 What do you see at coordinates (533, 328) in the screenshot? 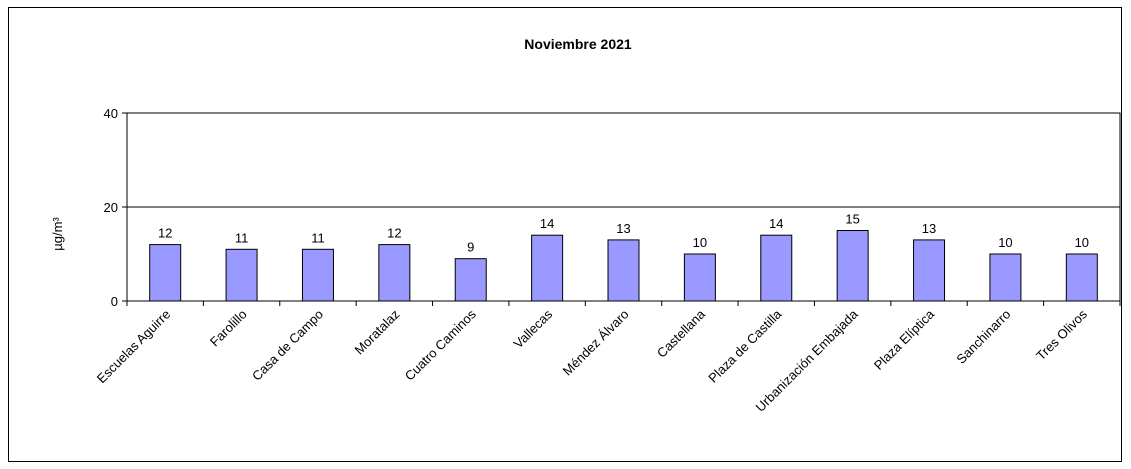
I see `x-category-label: Vallecas` at bounding box center [533, 328].